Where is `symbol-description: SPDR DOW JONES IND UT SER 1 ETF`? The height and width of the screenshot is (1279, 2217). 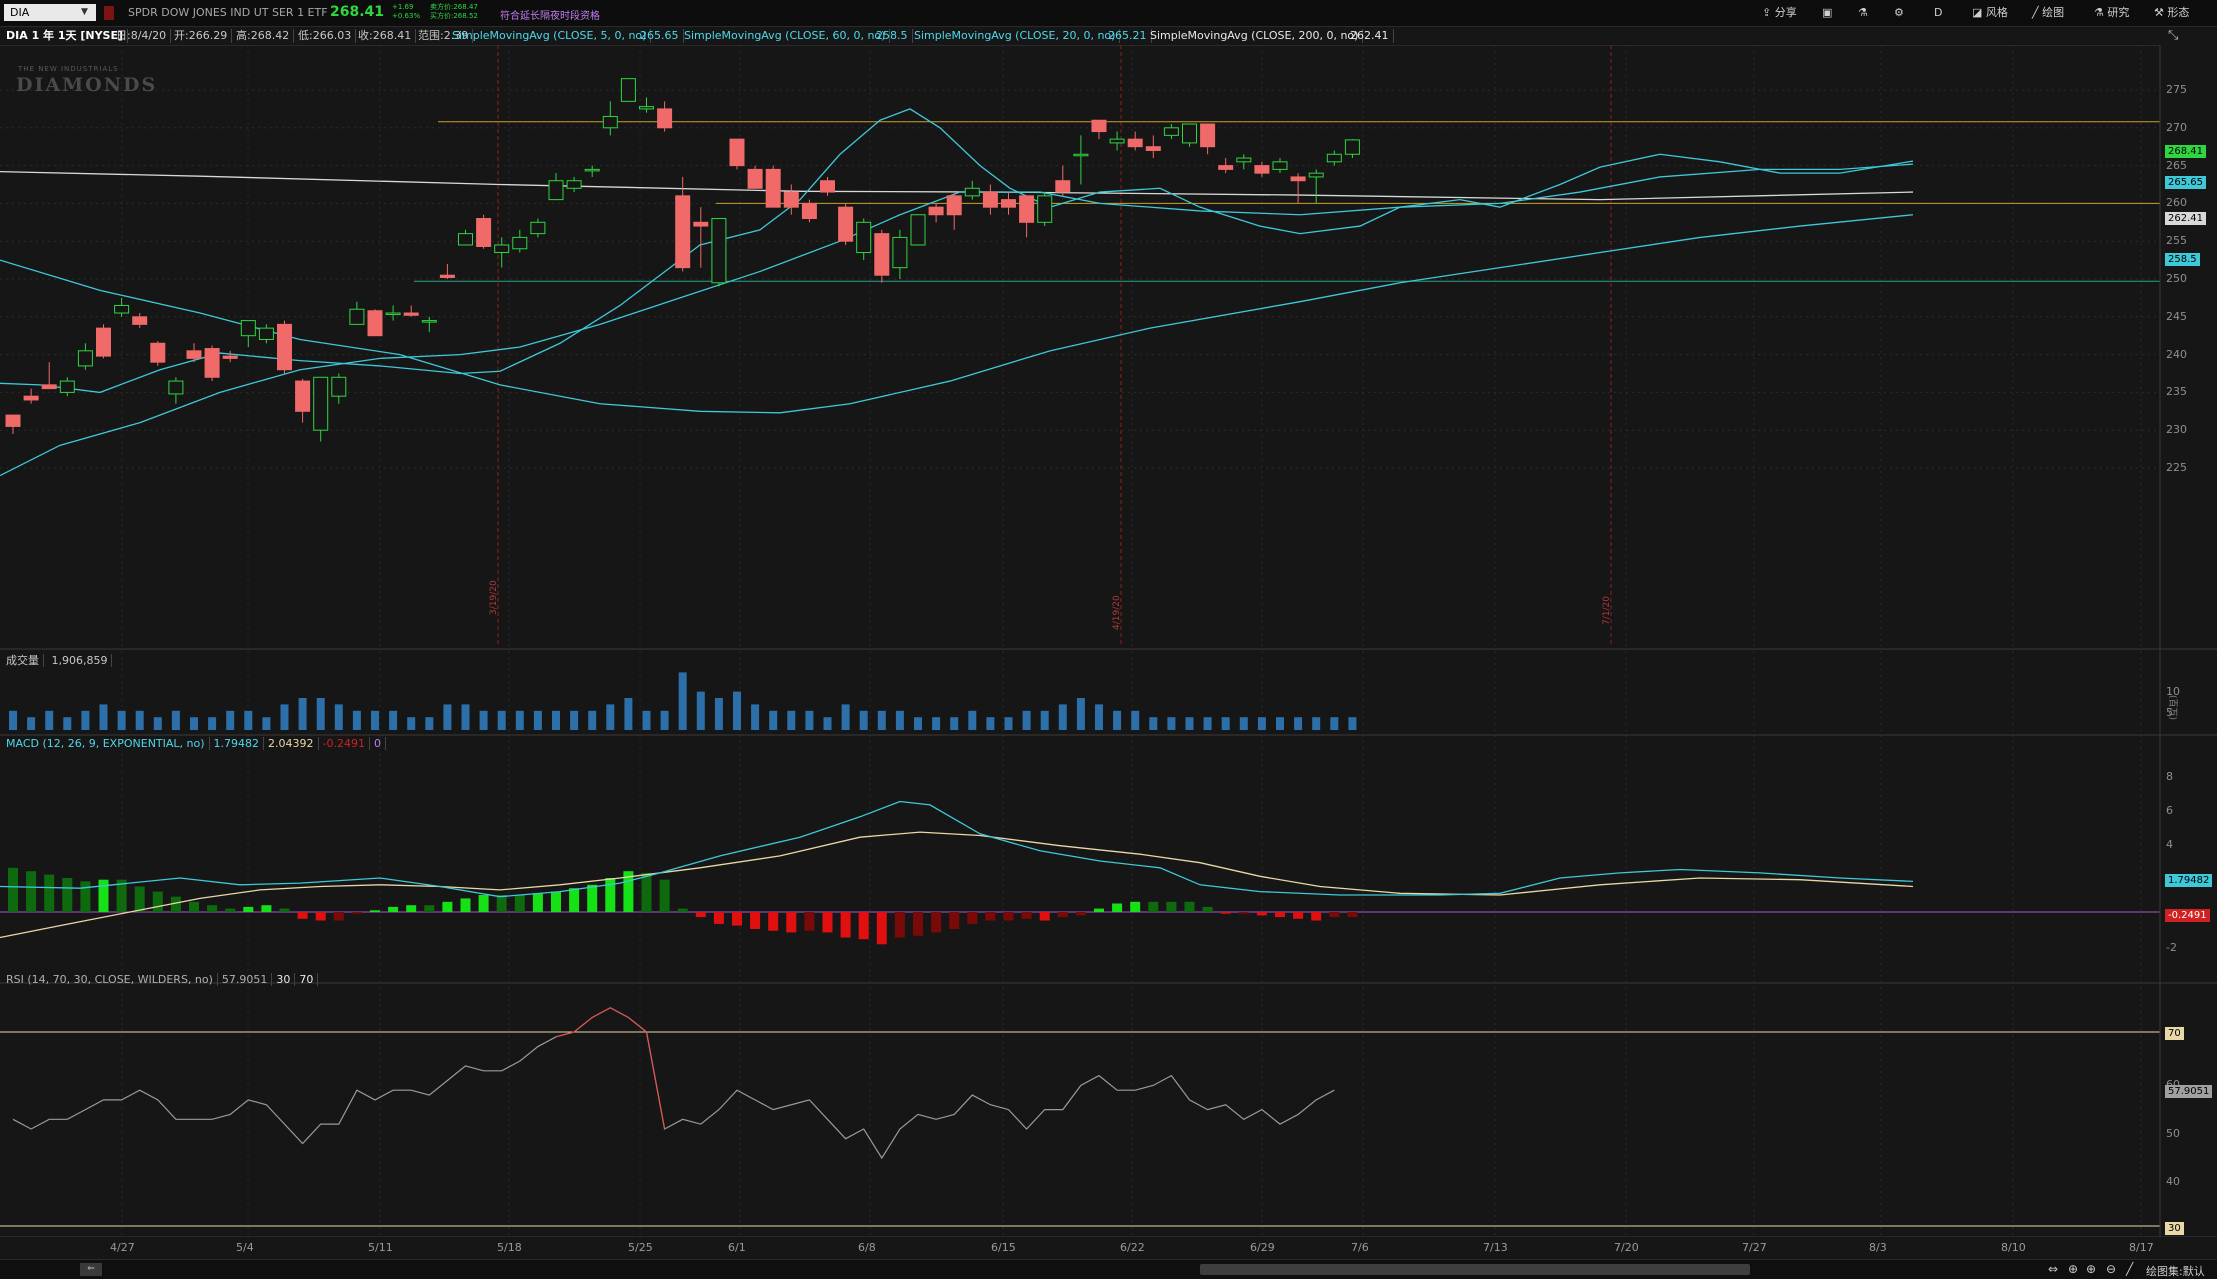 symbol-description: SPDR DOW JONES IND UT SER 1 ETF is located at coordinates (228, 12).